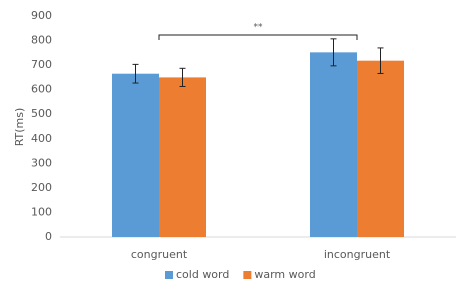 The height and width of the screenshot is (294, 474). I want to click on y-tick-label: 200, so click(41, 187).